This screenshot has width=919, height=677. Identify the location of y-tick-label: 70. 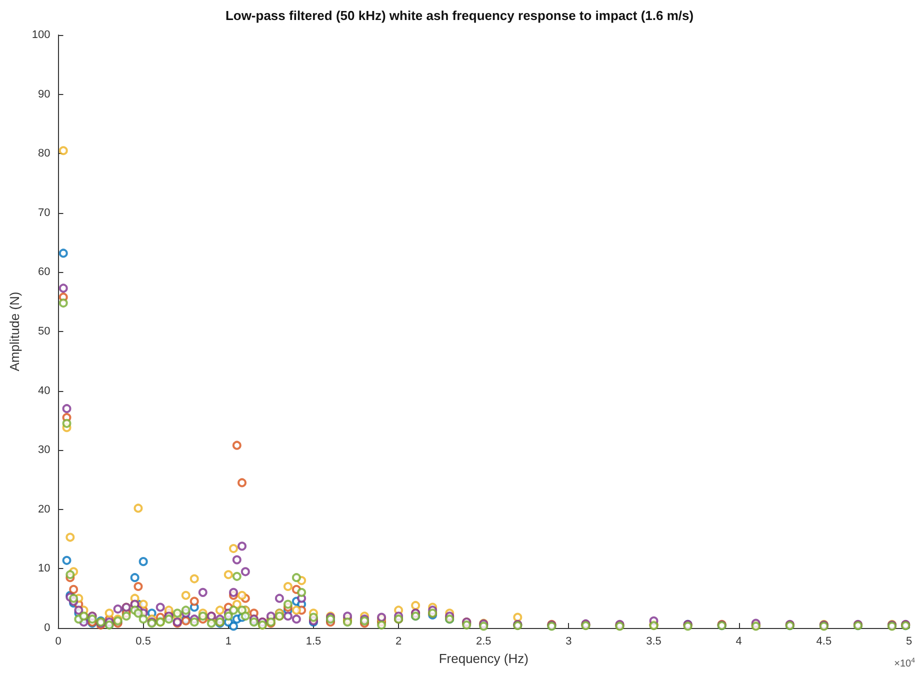
(44, 212).